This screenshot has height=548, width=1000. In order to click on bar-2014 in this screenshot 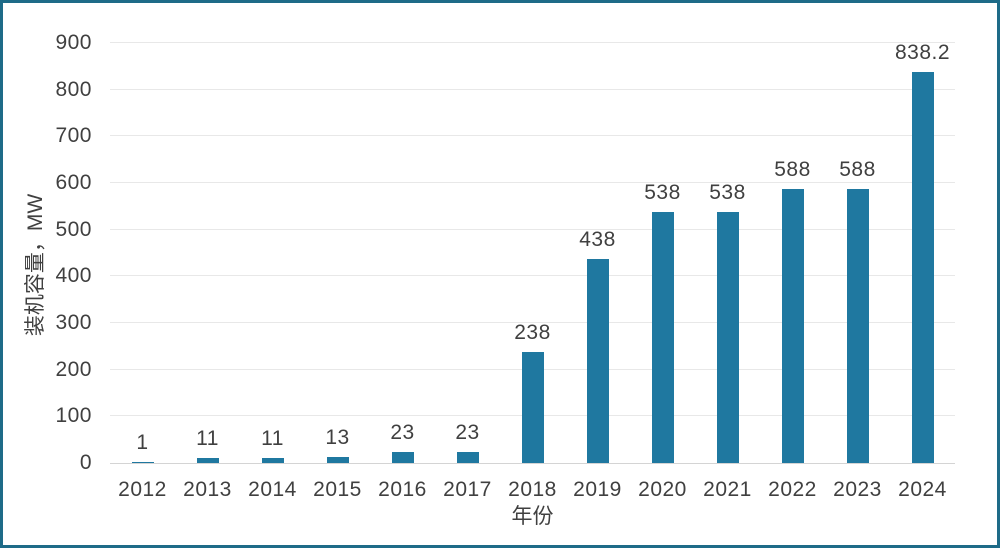, I will do `click(272, 460)`.